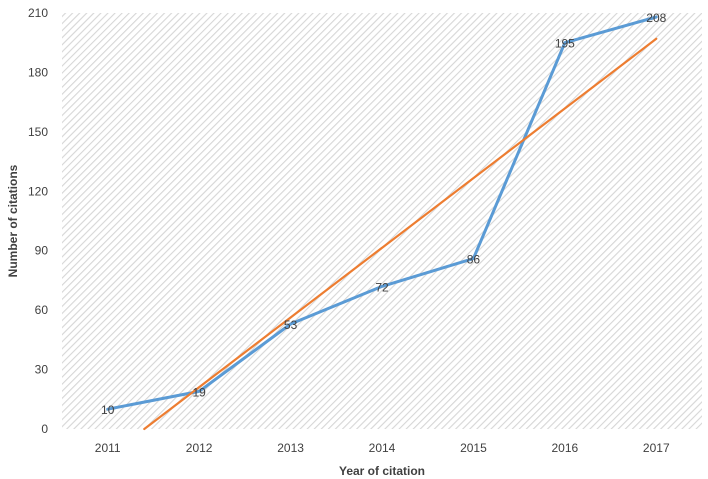 The width and height of the screenshot is (708, 479). I want to click on x-tick-label: 2015, so click(473, 448).